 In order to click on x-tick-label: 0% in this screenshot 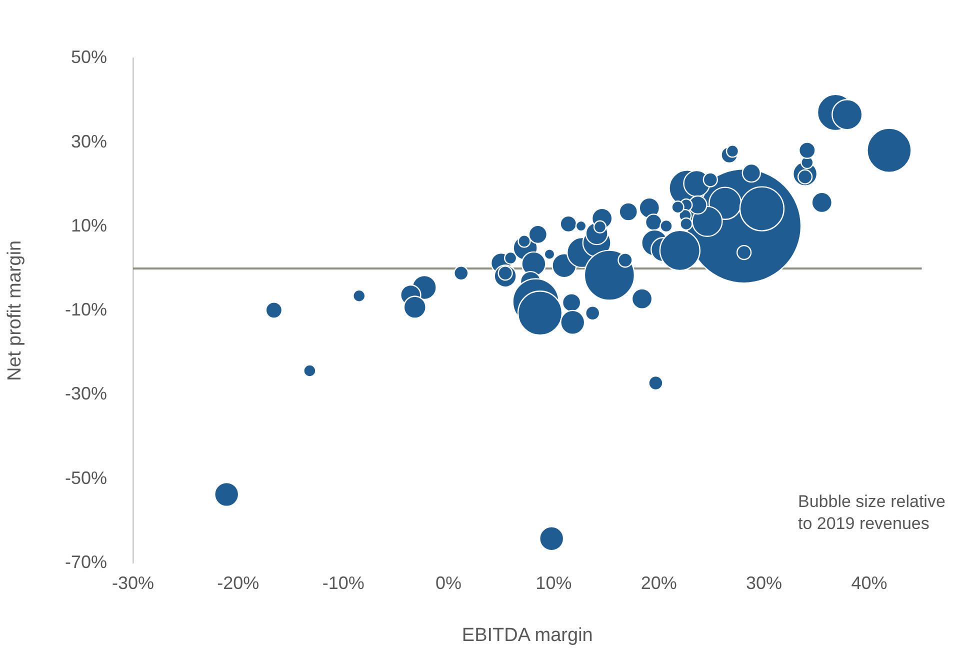, I will do `click(449, 582)`.